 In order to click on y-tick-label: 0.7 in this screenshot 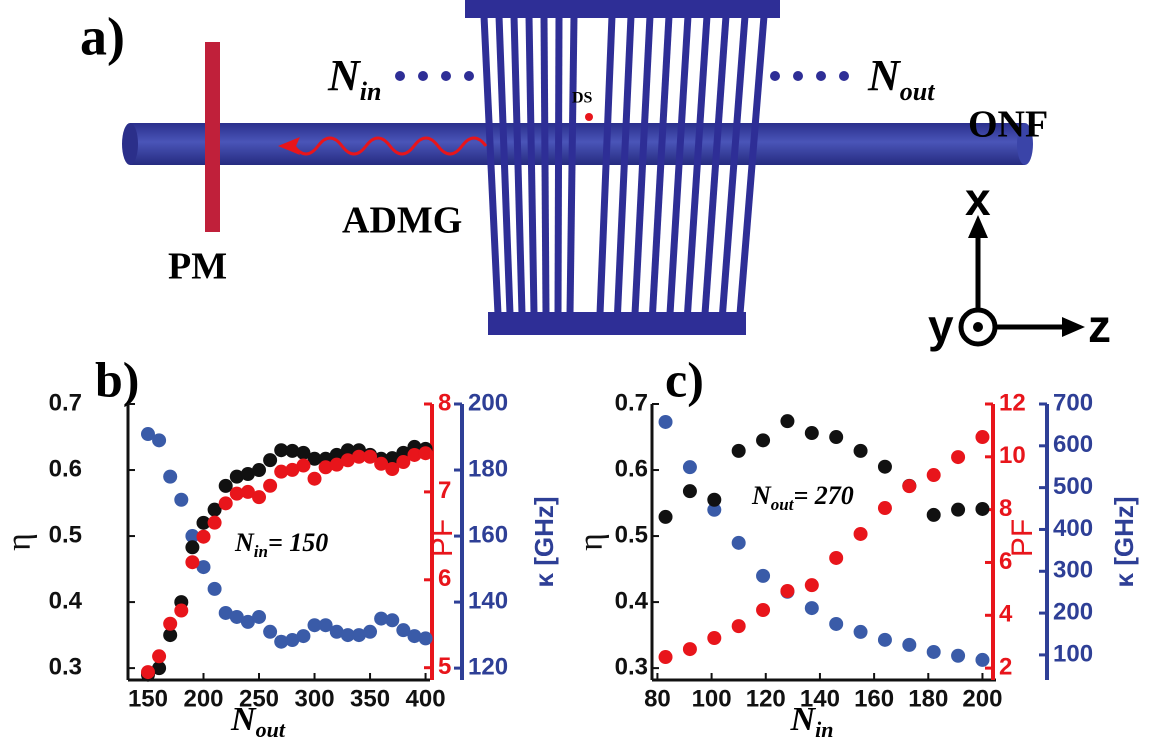, I will do `click(65, 402)`.